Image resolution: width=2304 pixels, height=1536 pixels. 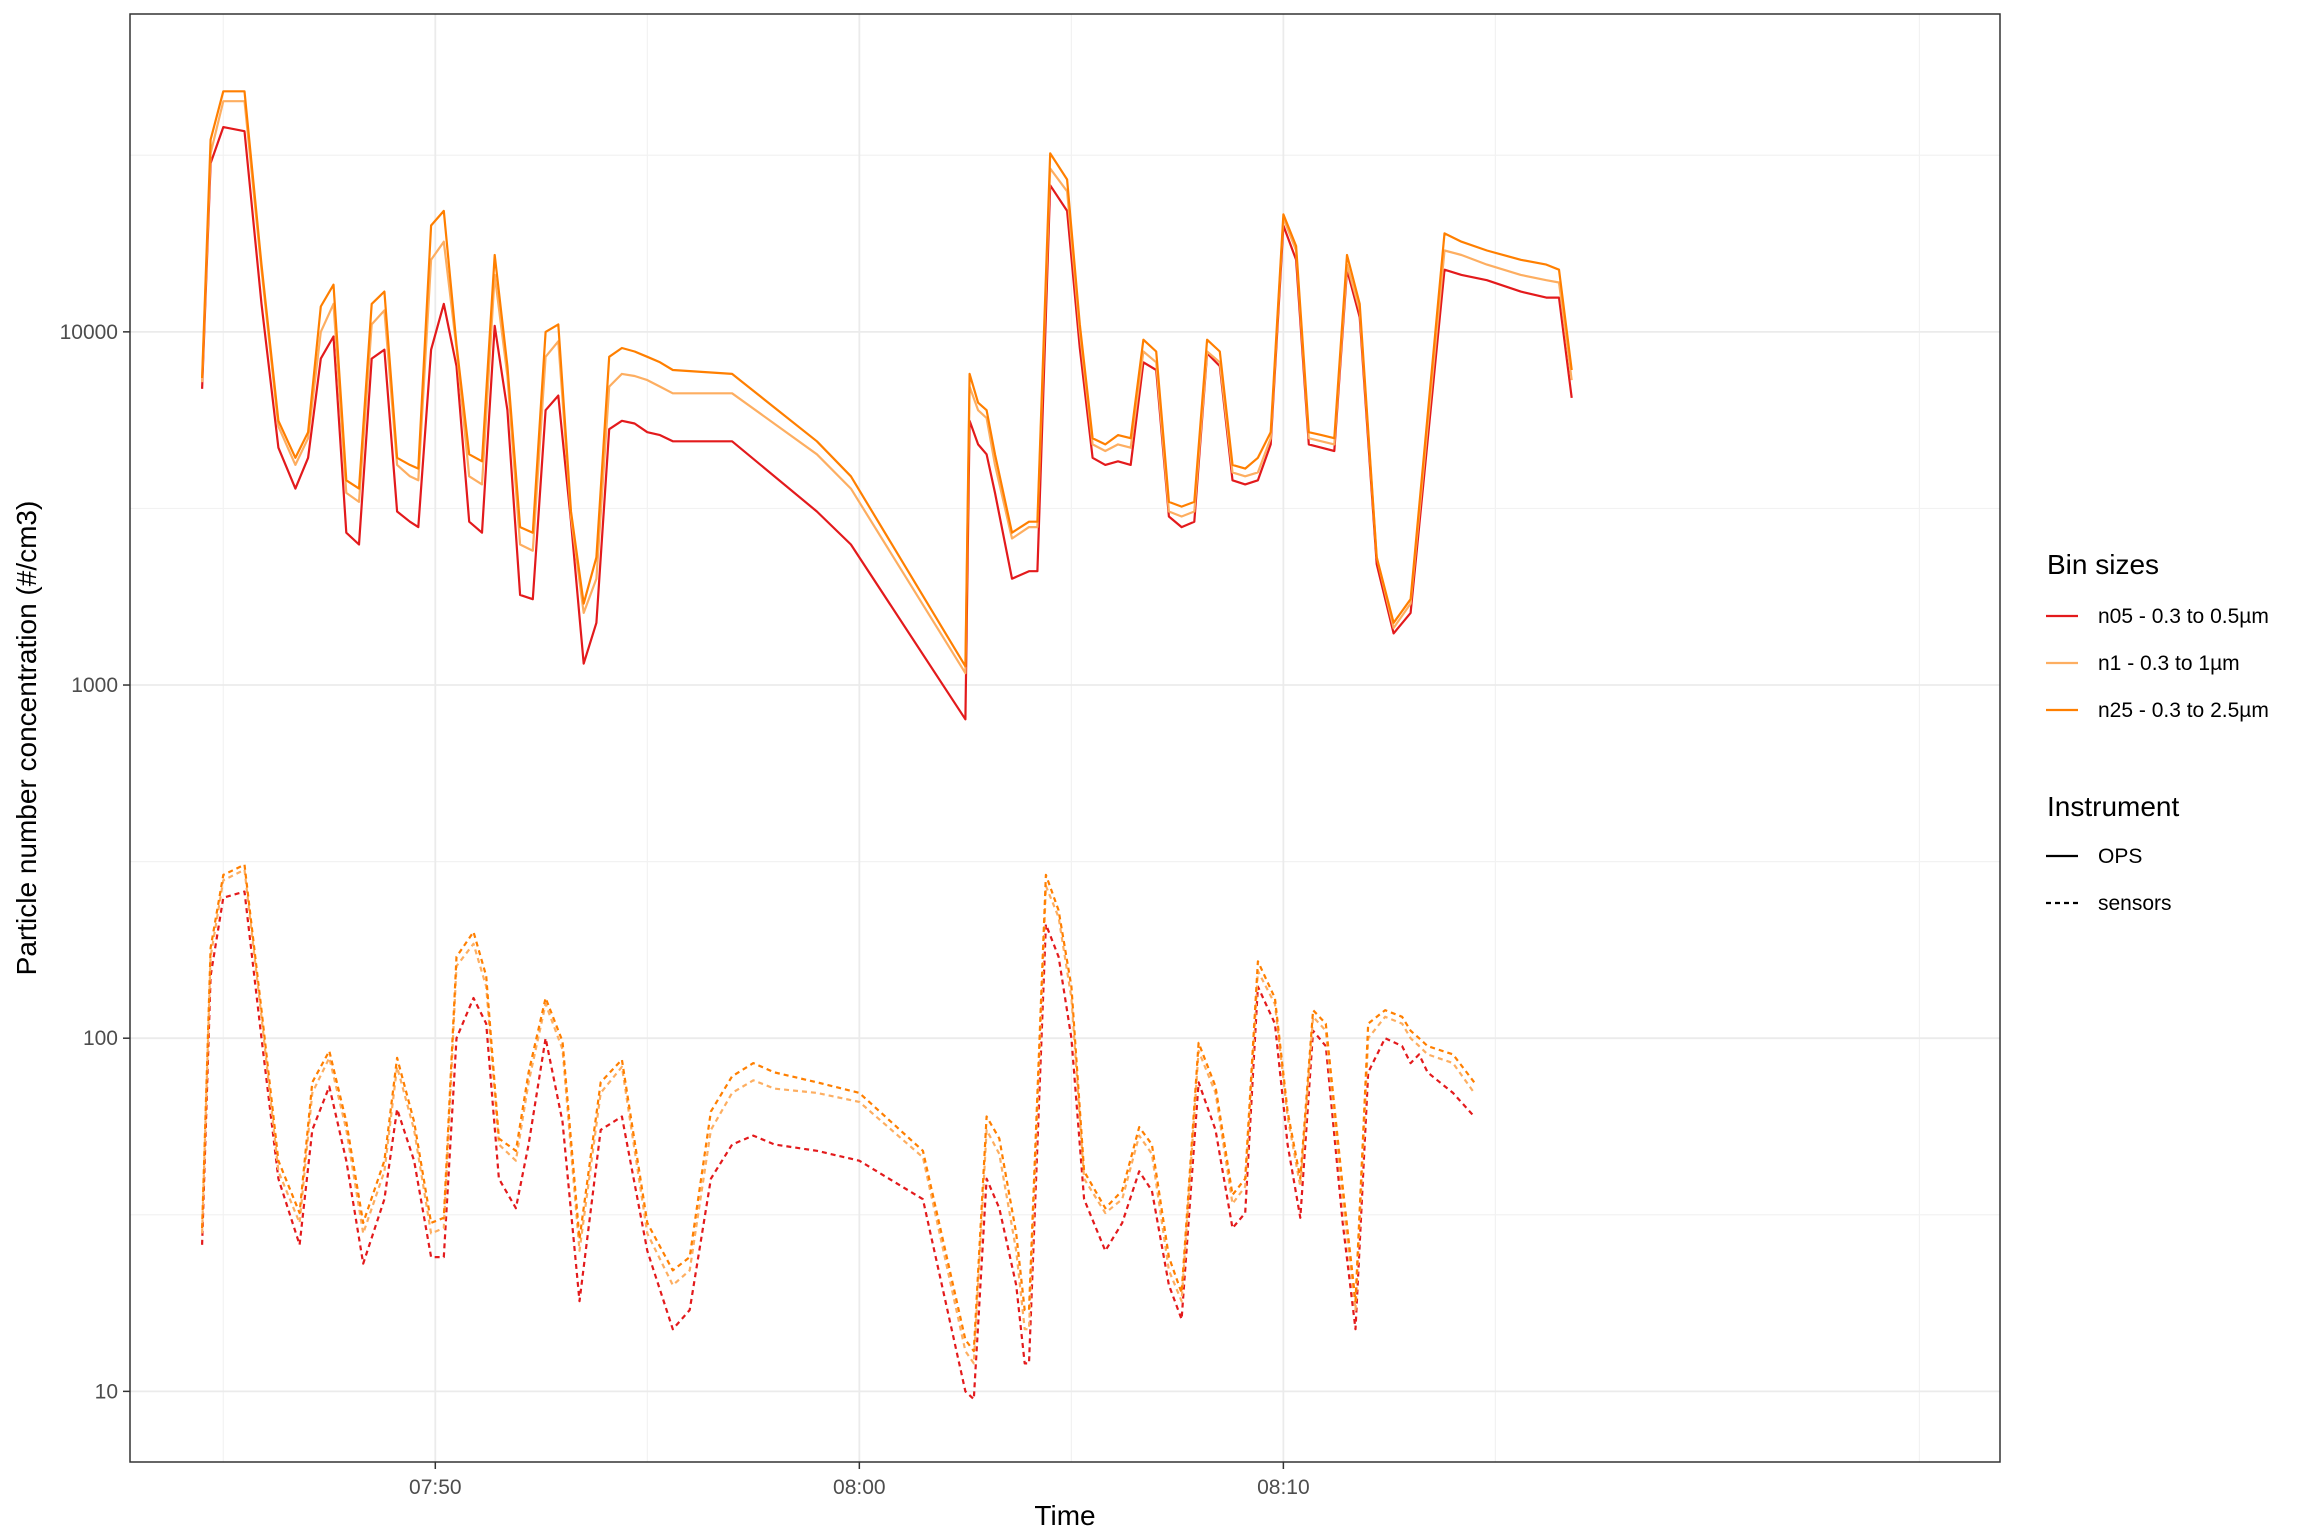 What do you see at coordinates (1064, 1515) in the screenshot?
I see `x-axis-title: Time` at bounding box center [1064, 1515].